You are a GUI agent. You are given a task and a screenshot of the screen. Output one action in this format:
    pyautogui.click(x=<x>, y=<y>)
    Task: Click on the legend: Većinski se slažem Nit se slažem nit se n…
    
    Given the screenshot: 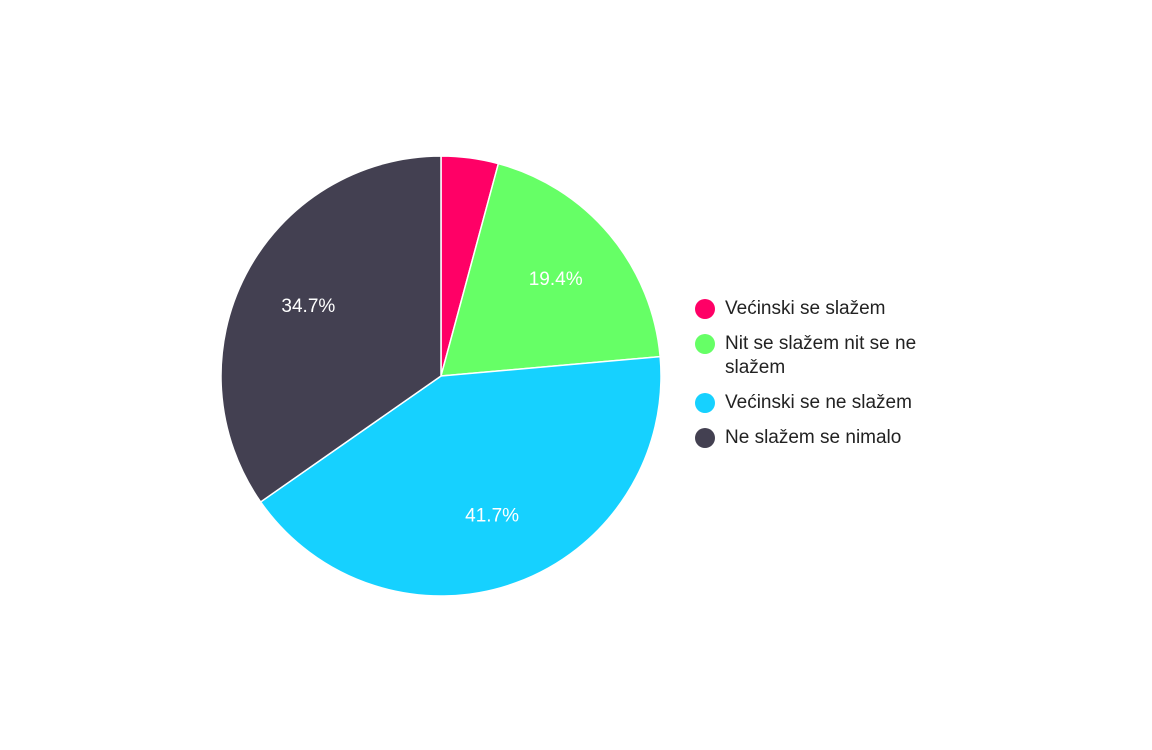 What is the action you would take?
    pyautogui.click(x=820, y=379)
    